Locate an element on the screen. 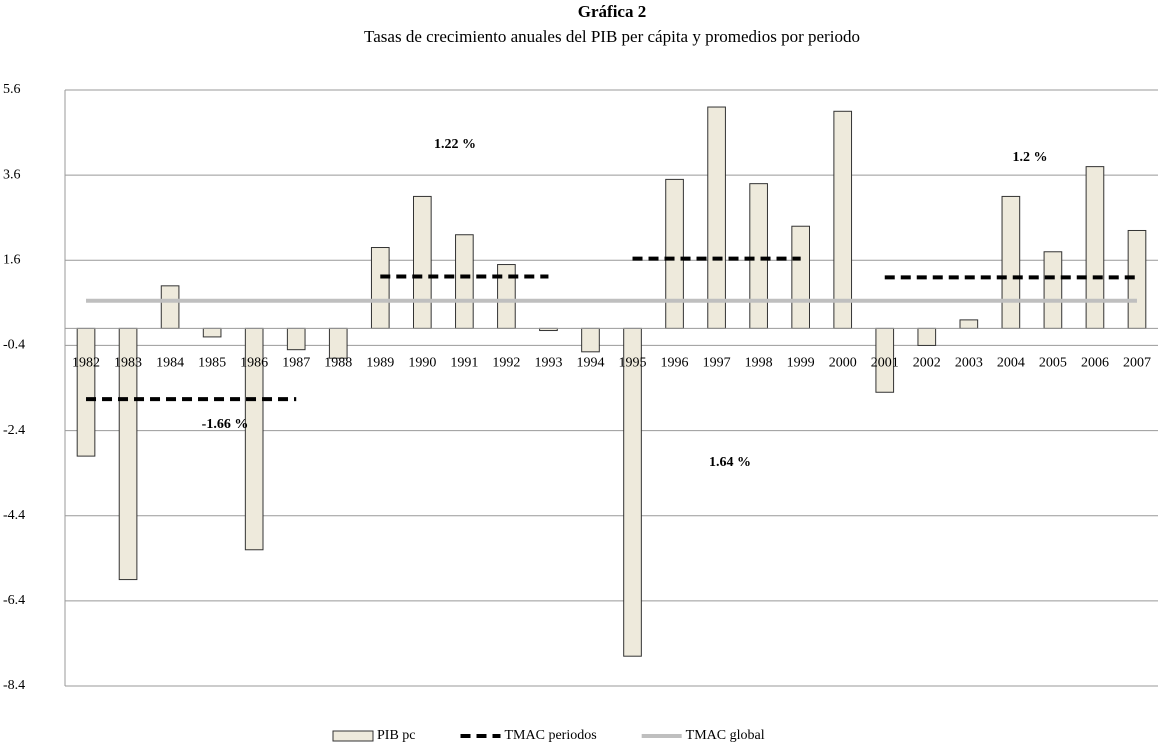 The width and height of the screenshot is (1159, 747). x-tick-label: 1988 is located at coordinates (338, 363).